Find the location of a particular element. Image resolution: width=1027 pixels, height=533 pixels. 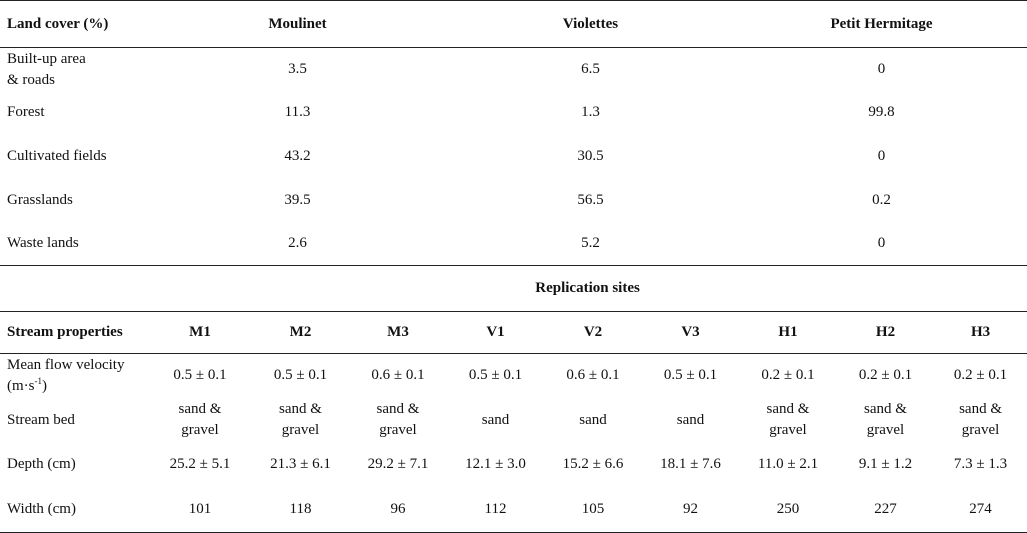

col-h2: H2 is located at coordinates (885, 331).